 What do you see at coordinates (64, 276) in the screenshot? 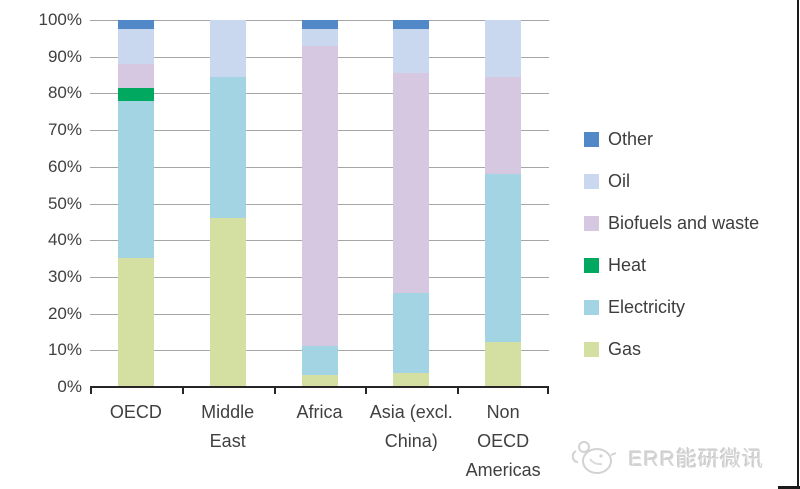
I see `y-tick-label: 30%` at bounding box center [64, 276].